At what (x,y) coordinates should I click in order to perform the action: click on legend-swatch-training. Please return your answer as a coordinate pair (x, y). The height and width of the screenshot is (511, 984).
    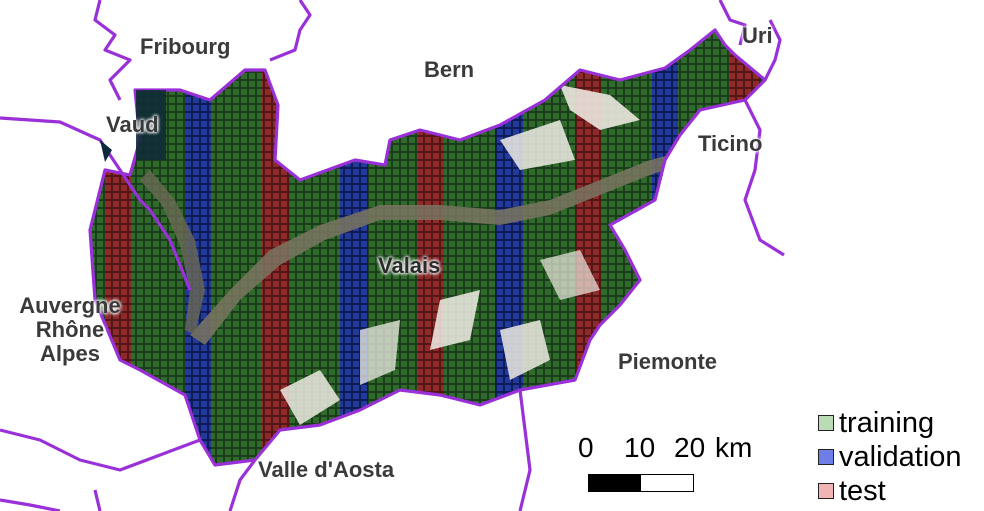
    Looking at the image, I should click on (826, 423).